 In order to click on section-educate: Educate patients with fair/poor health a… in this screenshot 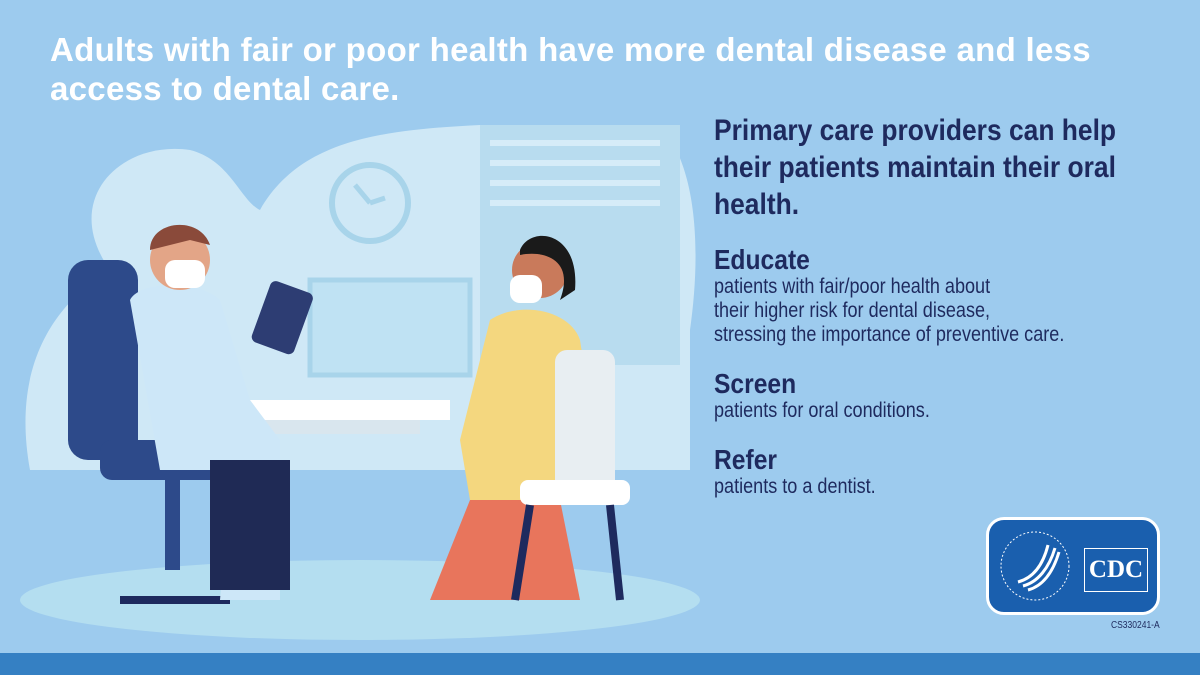, I will do `click(949, 296)`.